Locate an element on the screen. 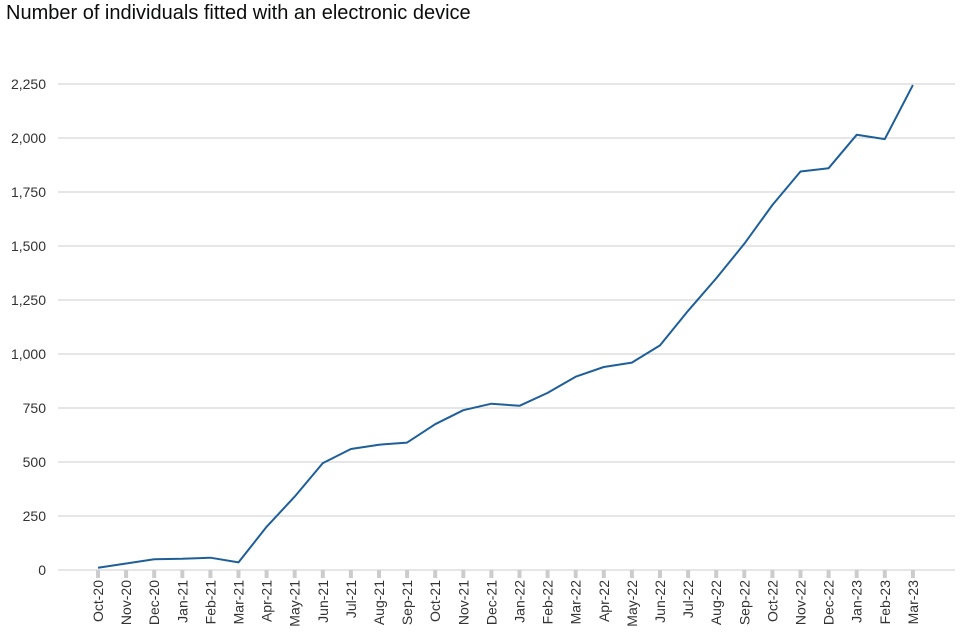  x-tick-label: Mar-22 is located at coordinates (576, 602).